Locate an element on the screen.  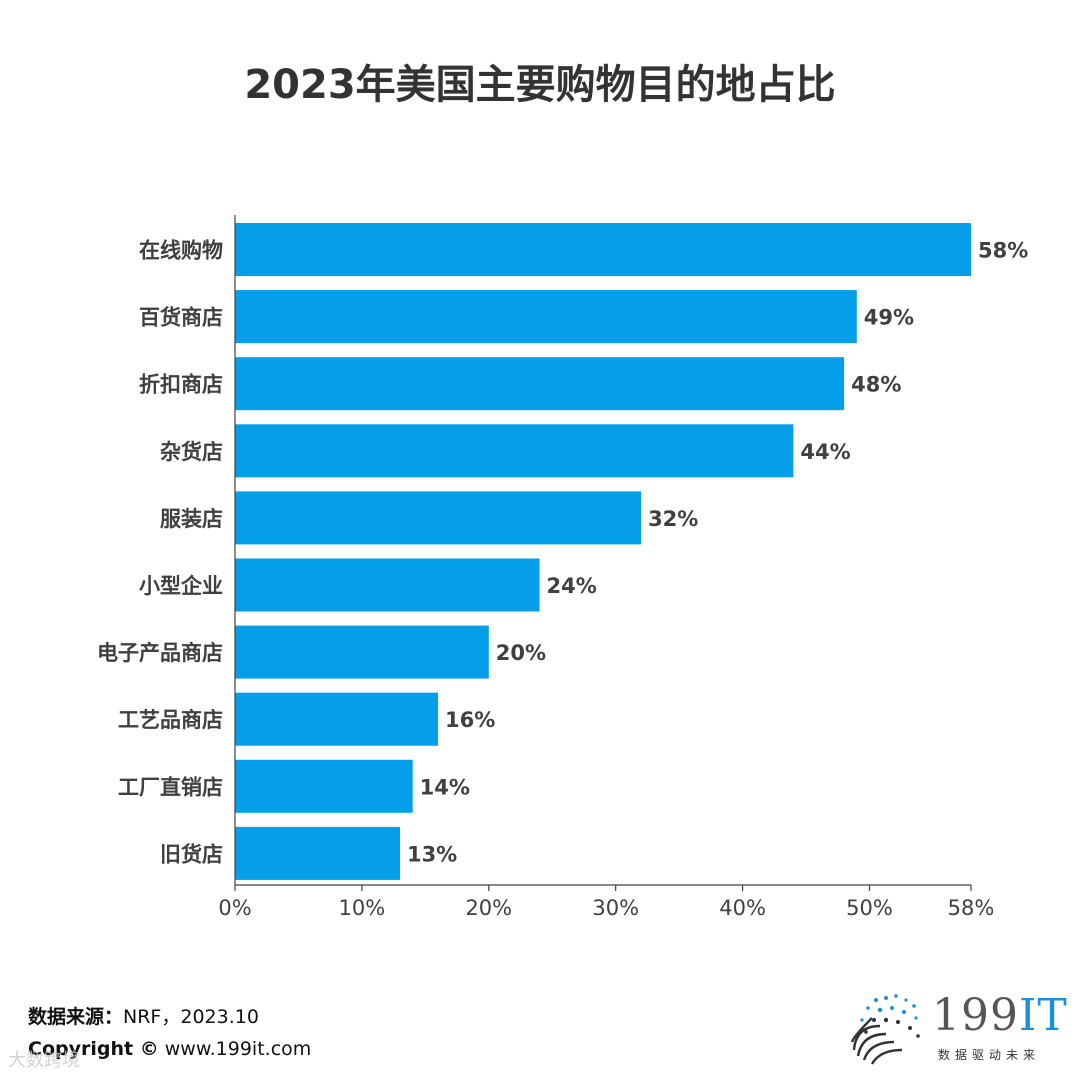
data-label: 32% is located at coordinates (673, 519).